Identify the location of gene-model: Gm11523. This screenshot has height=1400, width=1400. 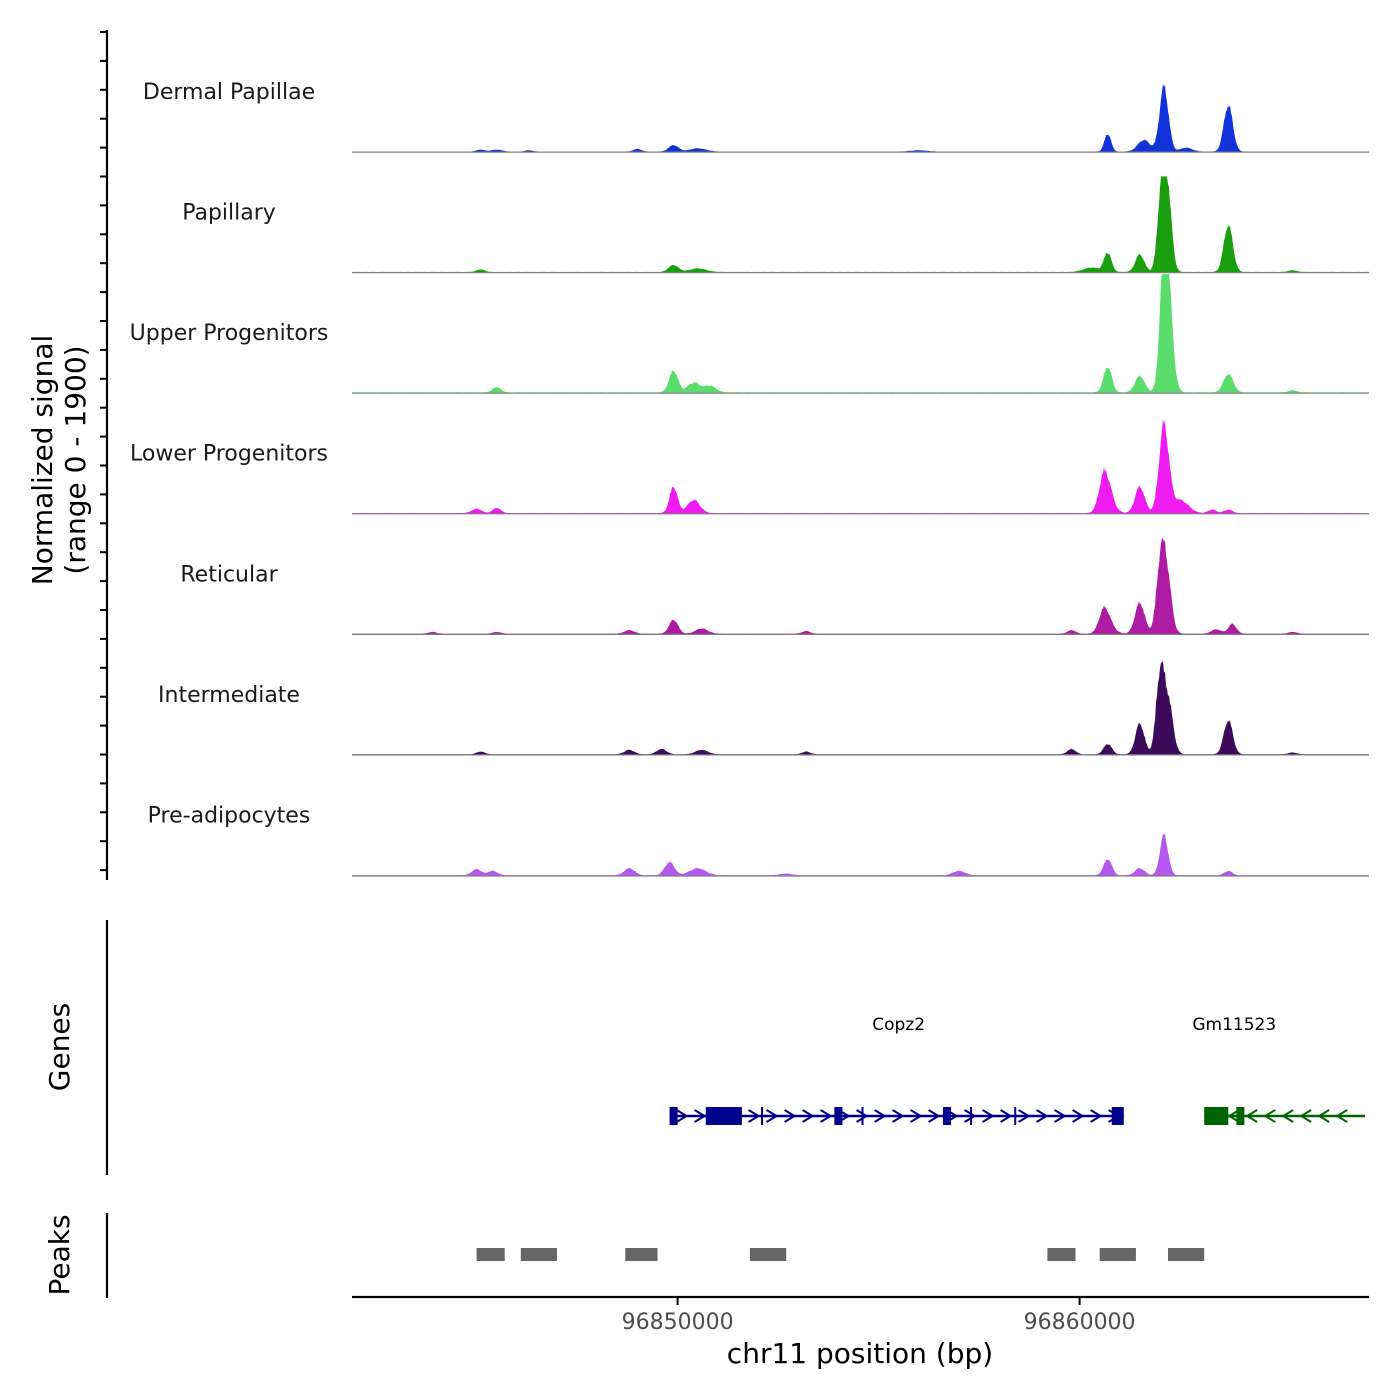
(1278, 1070).